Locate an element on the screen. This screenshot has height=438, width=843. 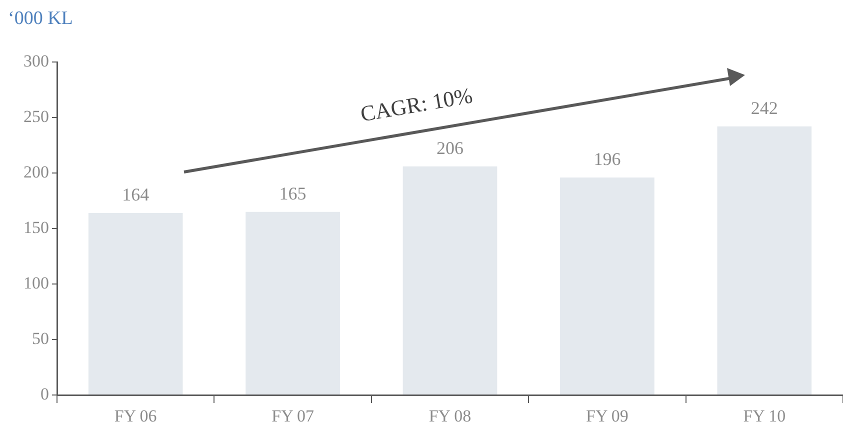
y-tick-label: 0 is located at coordinates (44, 394).